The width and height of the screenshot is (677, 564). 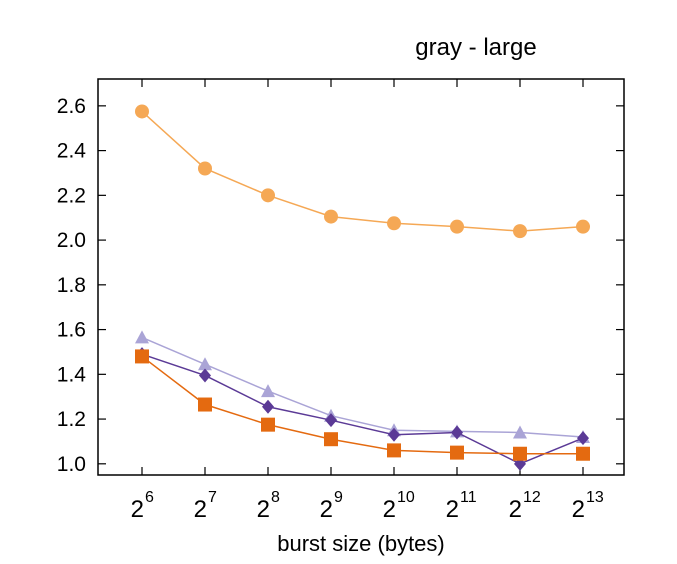 I want to click on x-axis-label: burst size (bytes), so click(x=361, y=543).